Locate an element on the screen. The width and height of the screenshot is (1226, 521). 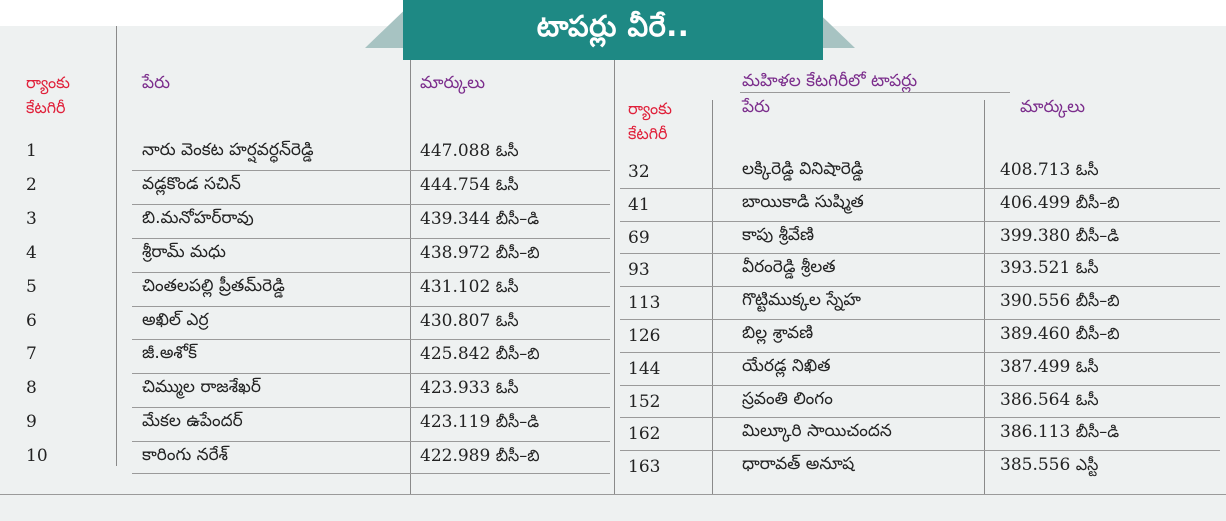
marks-value: 430.807 is located at coordinates (455, 320).